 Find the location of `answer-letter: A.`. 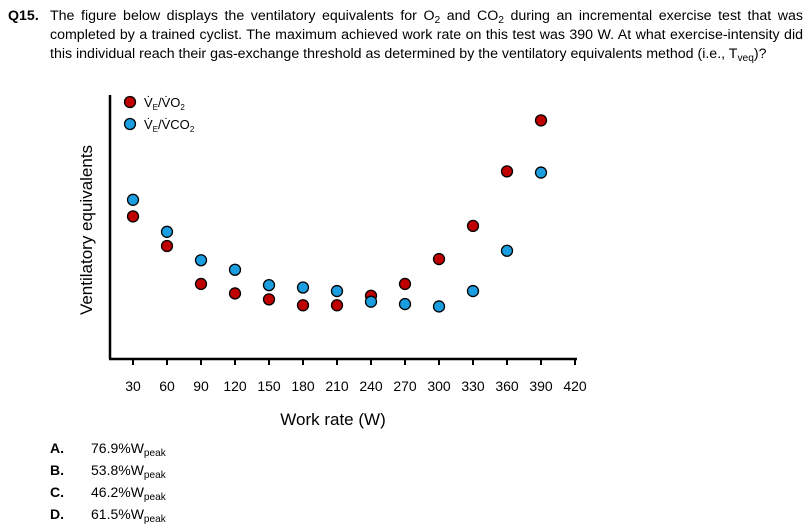

answer-letter: A. is located at coordinates (57, 448).